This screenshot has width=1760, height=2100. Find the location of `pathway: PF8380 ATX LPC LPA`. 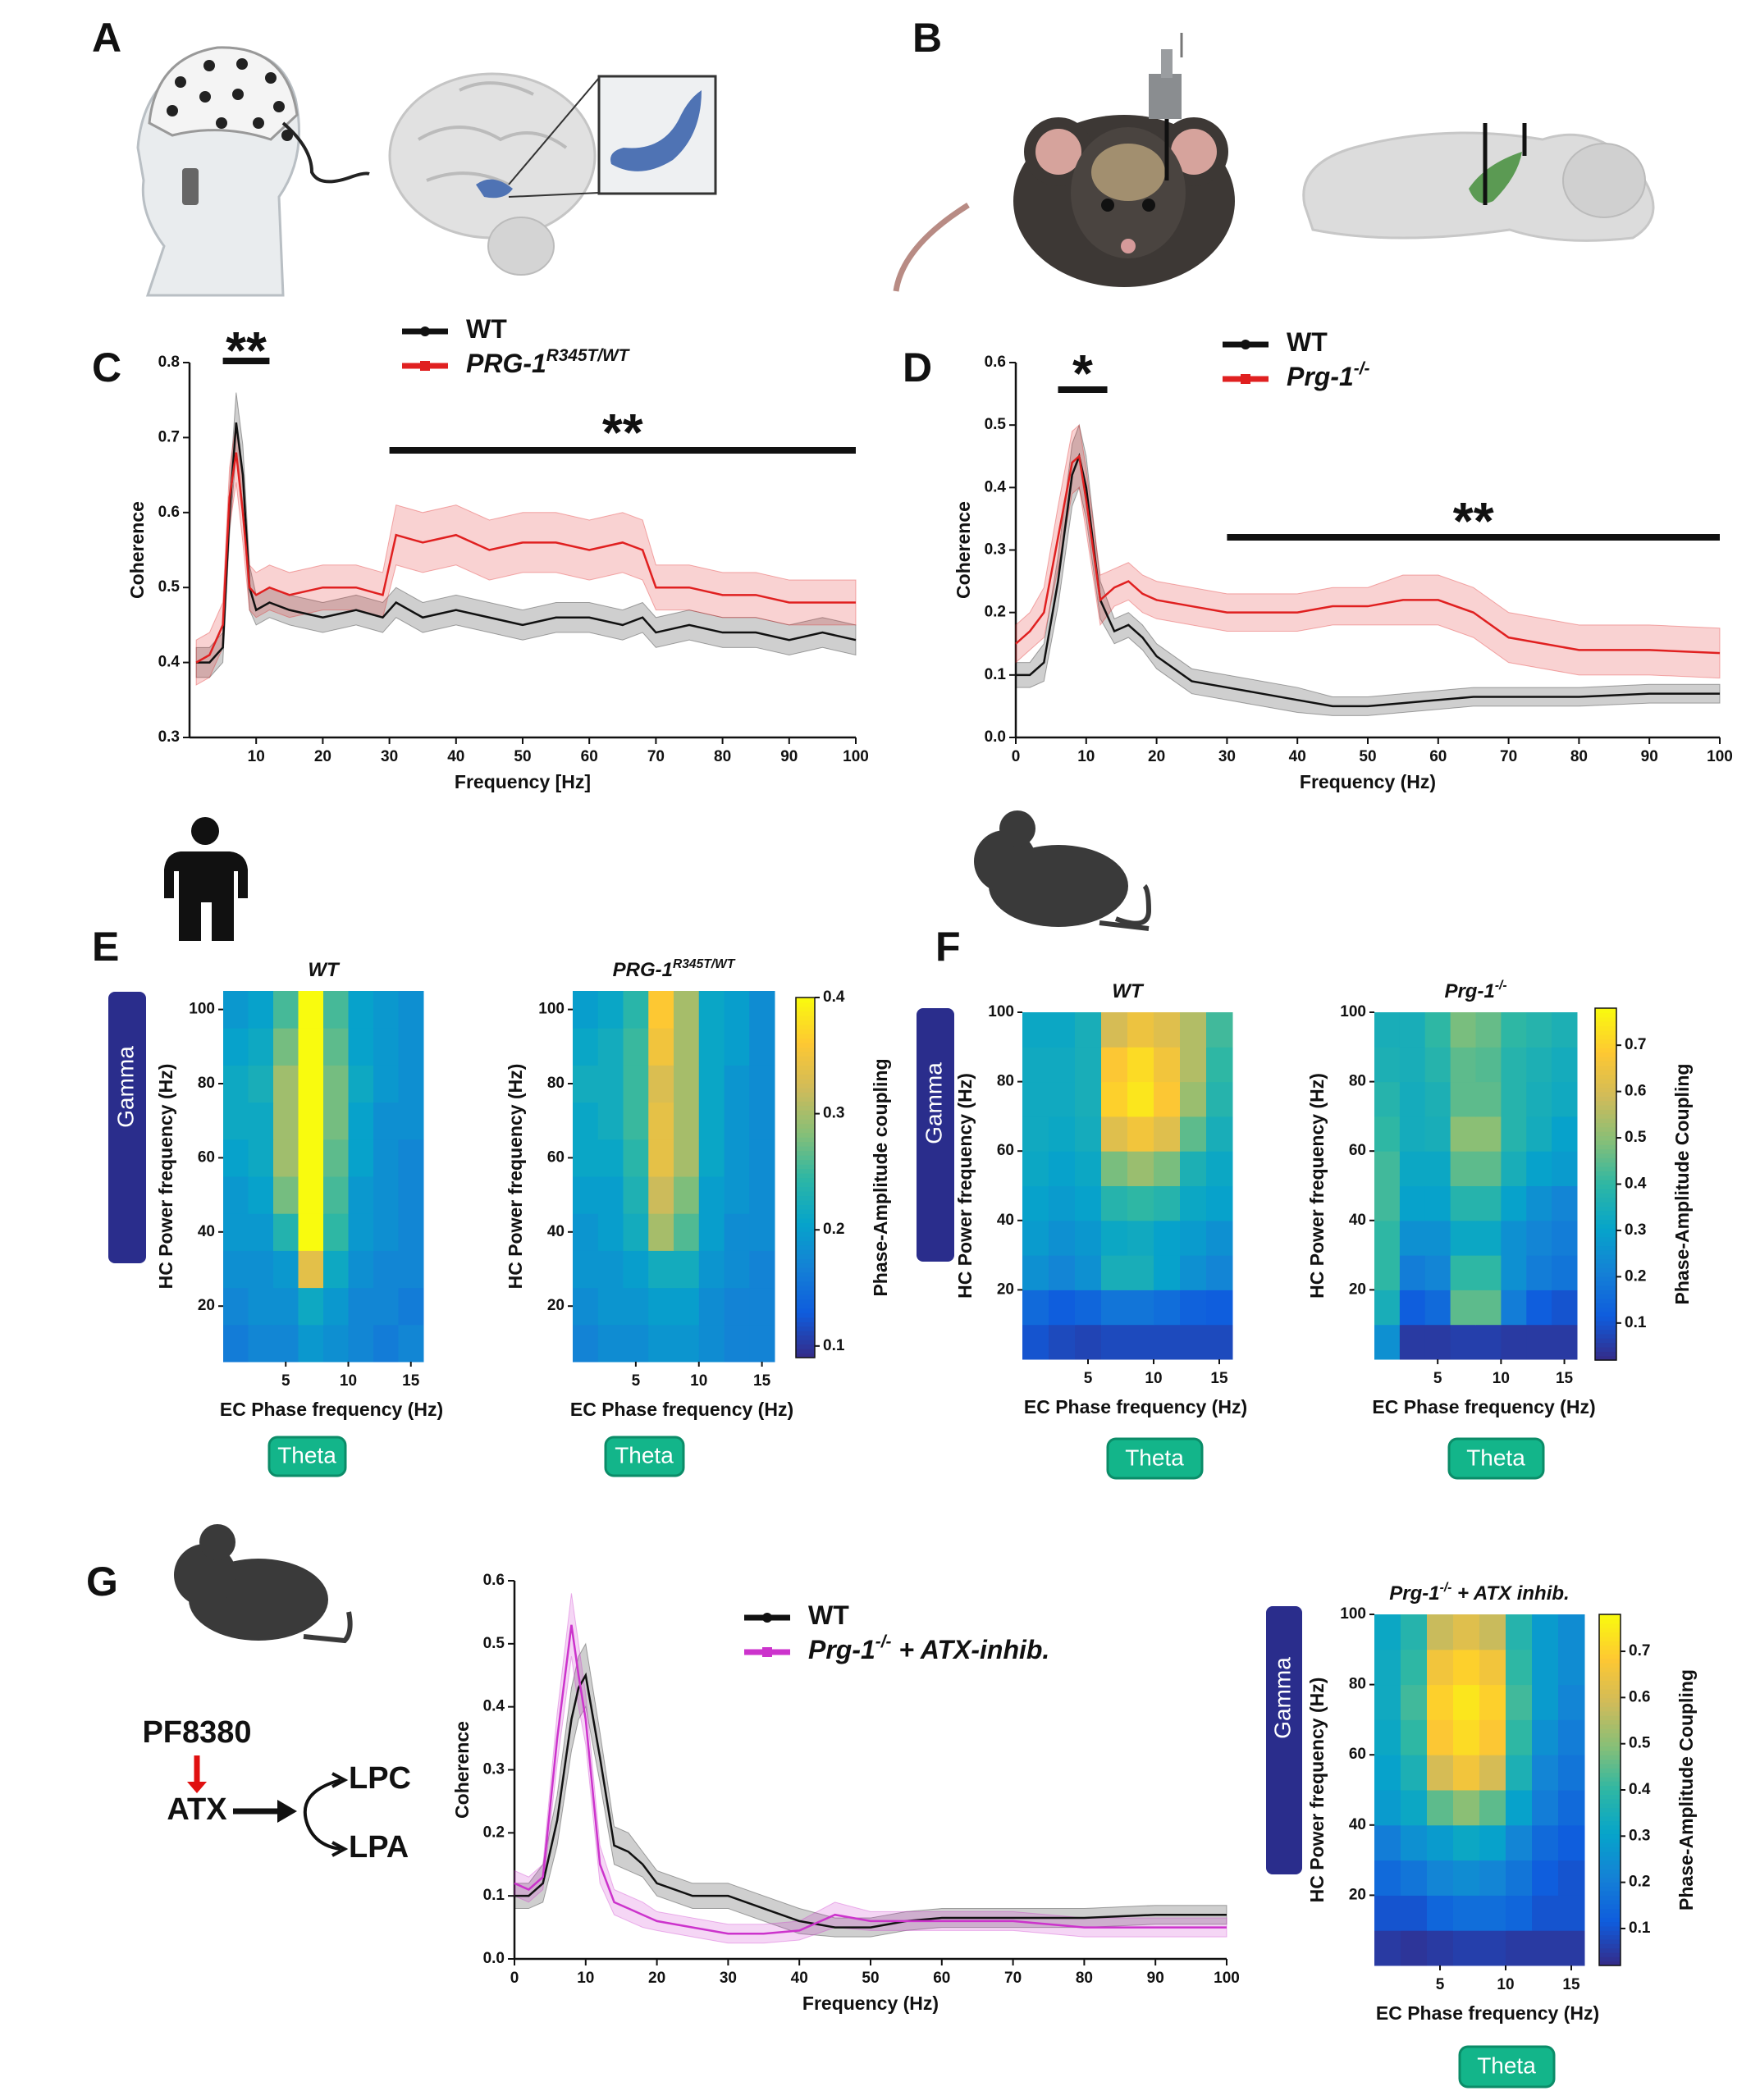

pathway: PF8380 ATX LPC LPA is located at coordinates (276, 1790).